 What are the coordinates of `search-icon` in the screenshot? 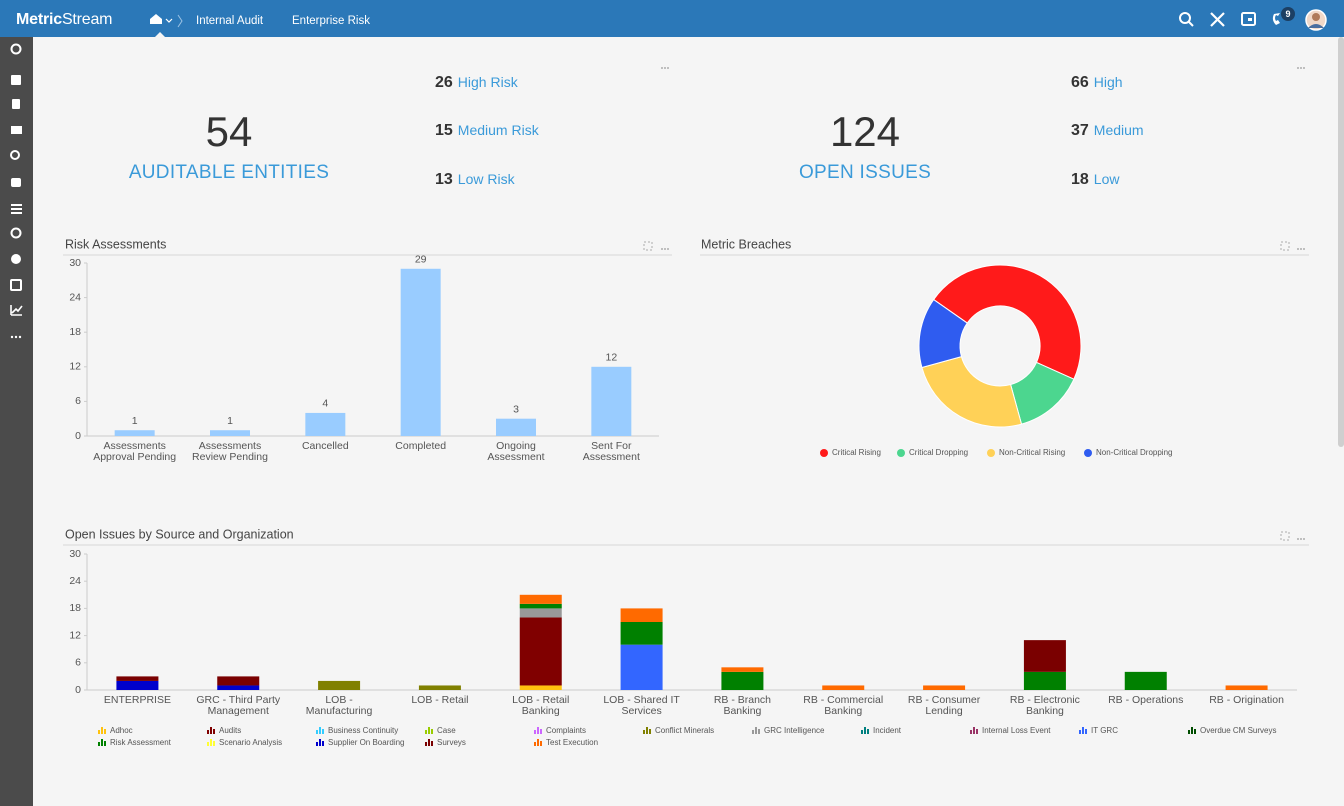 It's located at (1185, 18).